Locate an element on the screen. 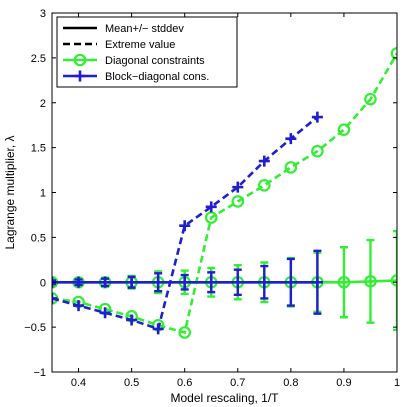 The width and height of the screenshot is (407, 407). legend-item: Block−diagonal cons. is located at coordinates (136, 76).